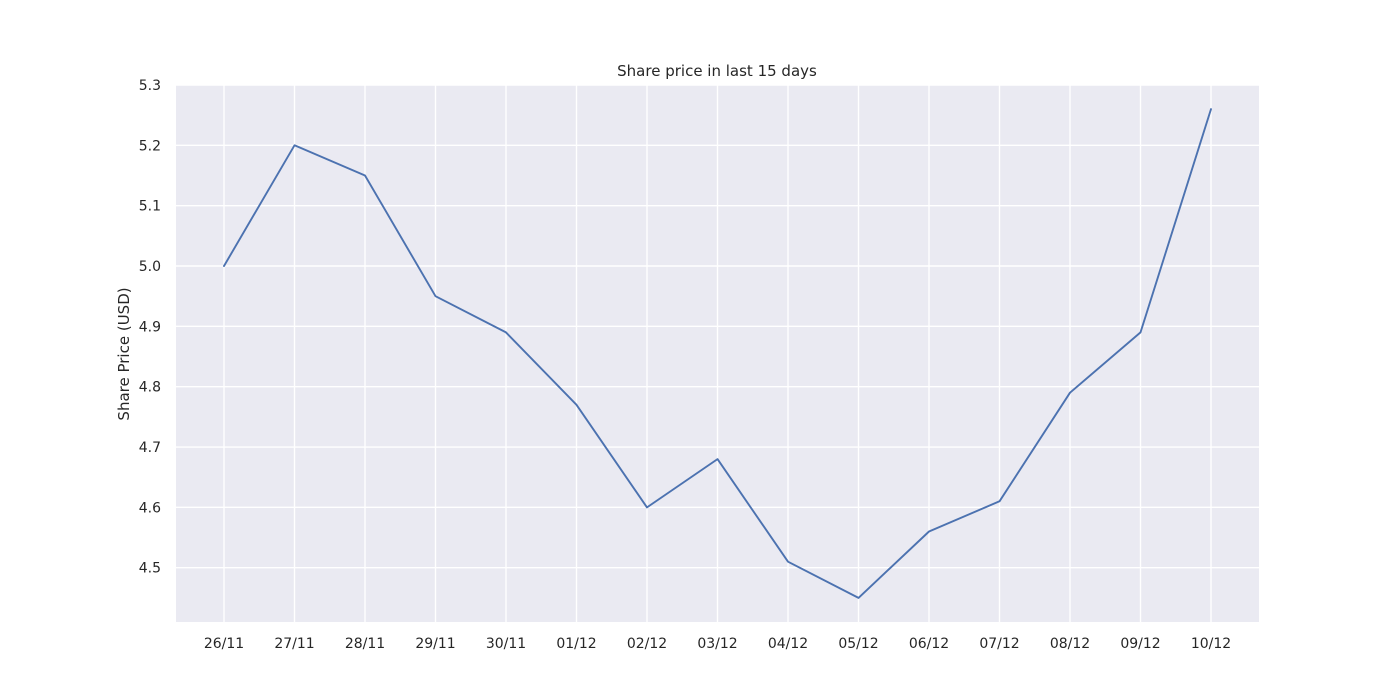 This screenshot has width=1400, height=700. I want to click on x-tick-label: 05/12, so click(858, 644).